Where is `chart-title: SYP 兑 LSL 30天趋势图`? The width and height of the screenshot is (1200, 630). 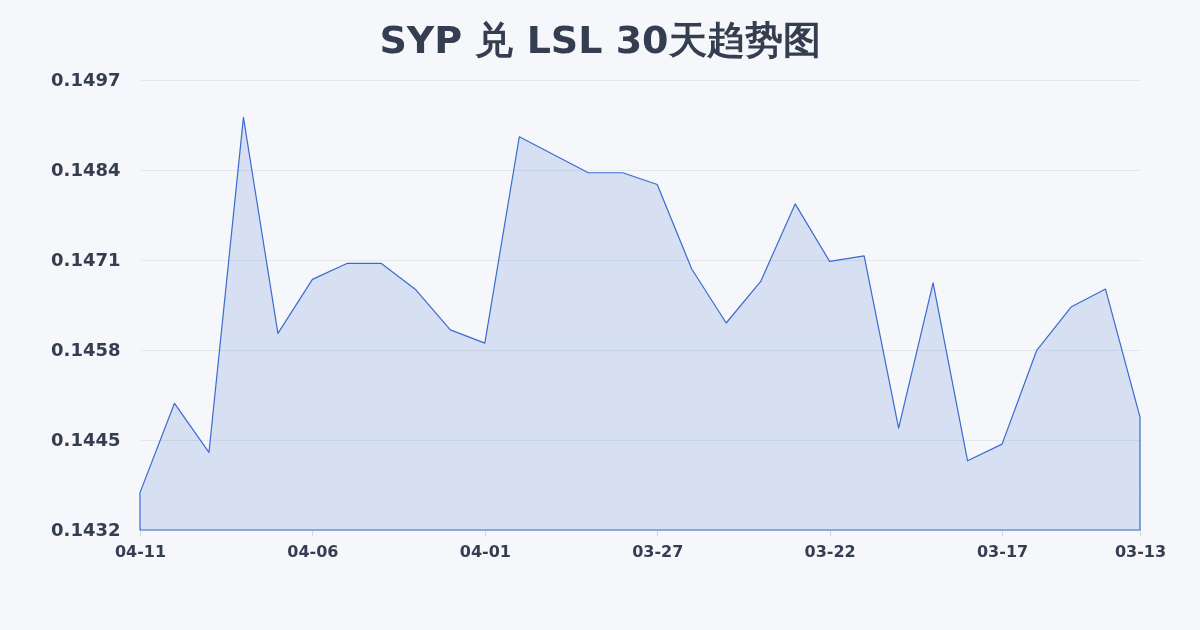 chart-title: SYP 兑 LSL 30天趋势图 is located at coordinates (600, 40).